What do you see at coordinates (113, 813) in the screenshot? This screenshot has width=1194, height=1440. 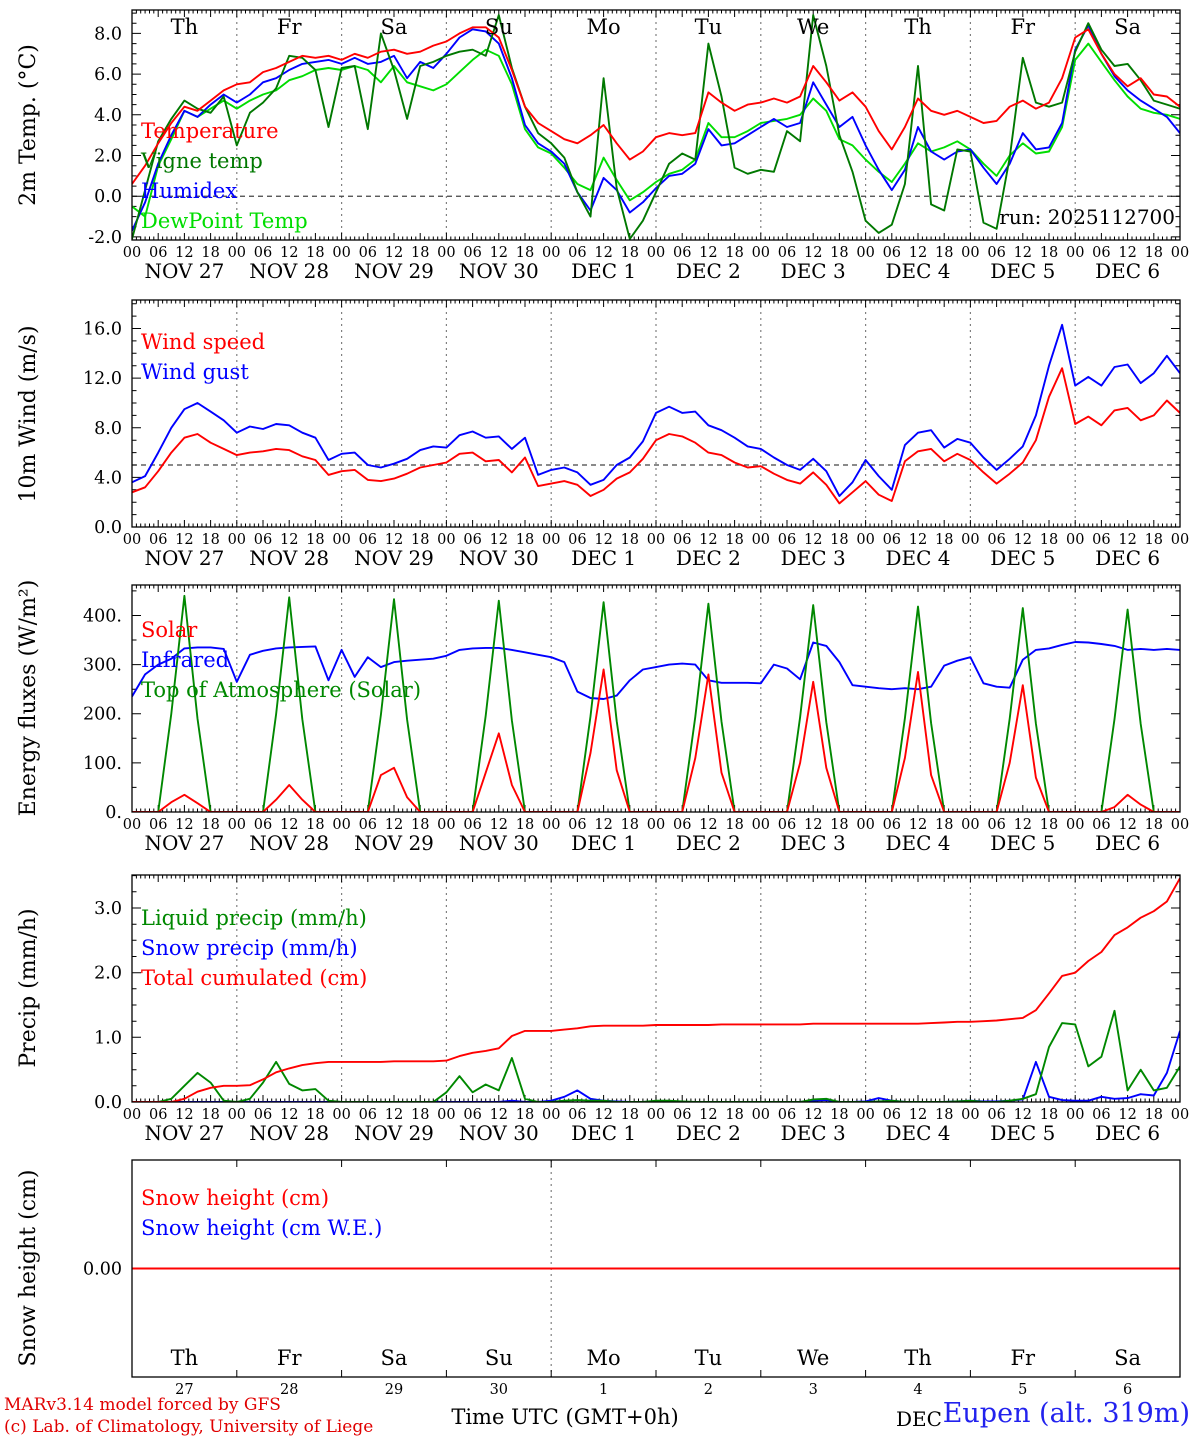 I see `y-tick-label: 0.` at bounding box center [113, 813].